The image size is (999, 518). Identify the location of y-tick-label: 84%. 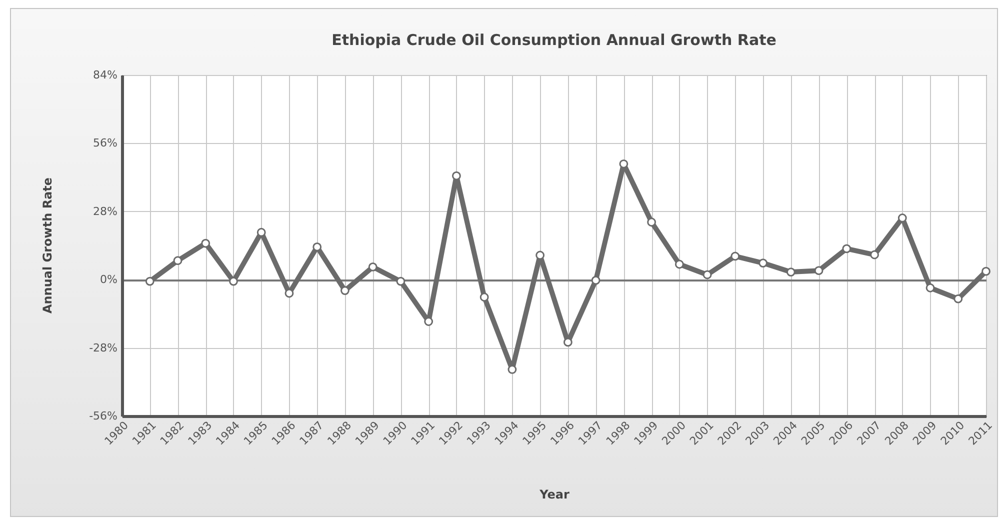
(105, 75).